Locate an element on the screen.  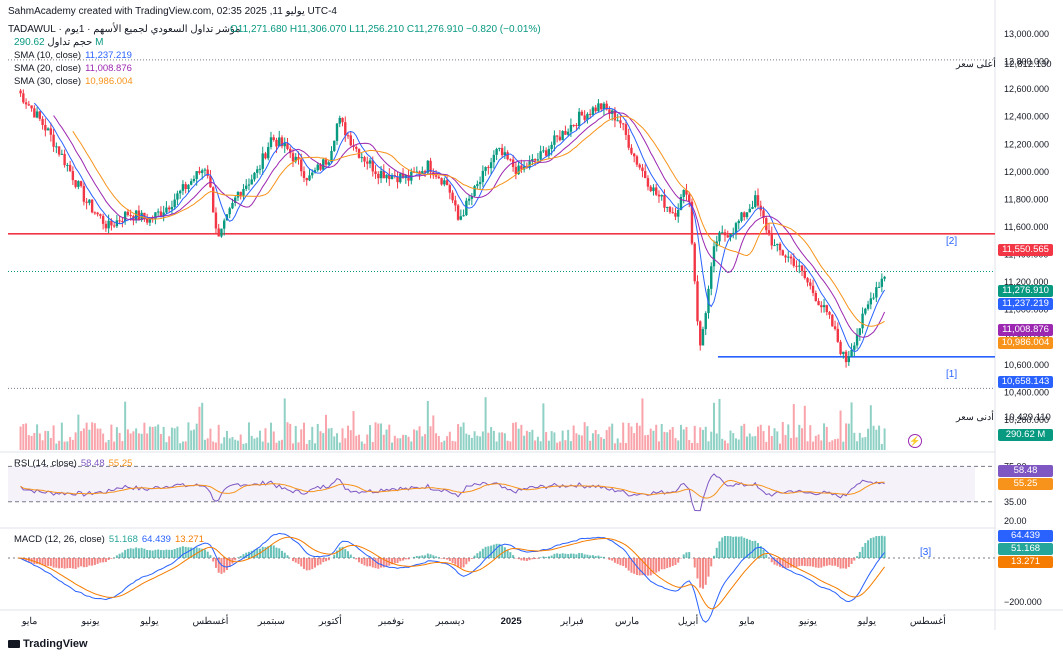
sma10-legend: SMA (10, close) 11,237.219 is located at coordinates (75, 55).